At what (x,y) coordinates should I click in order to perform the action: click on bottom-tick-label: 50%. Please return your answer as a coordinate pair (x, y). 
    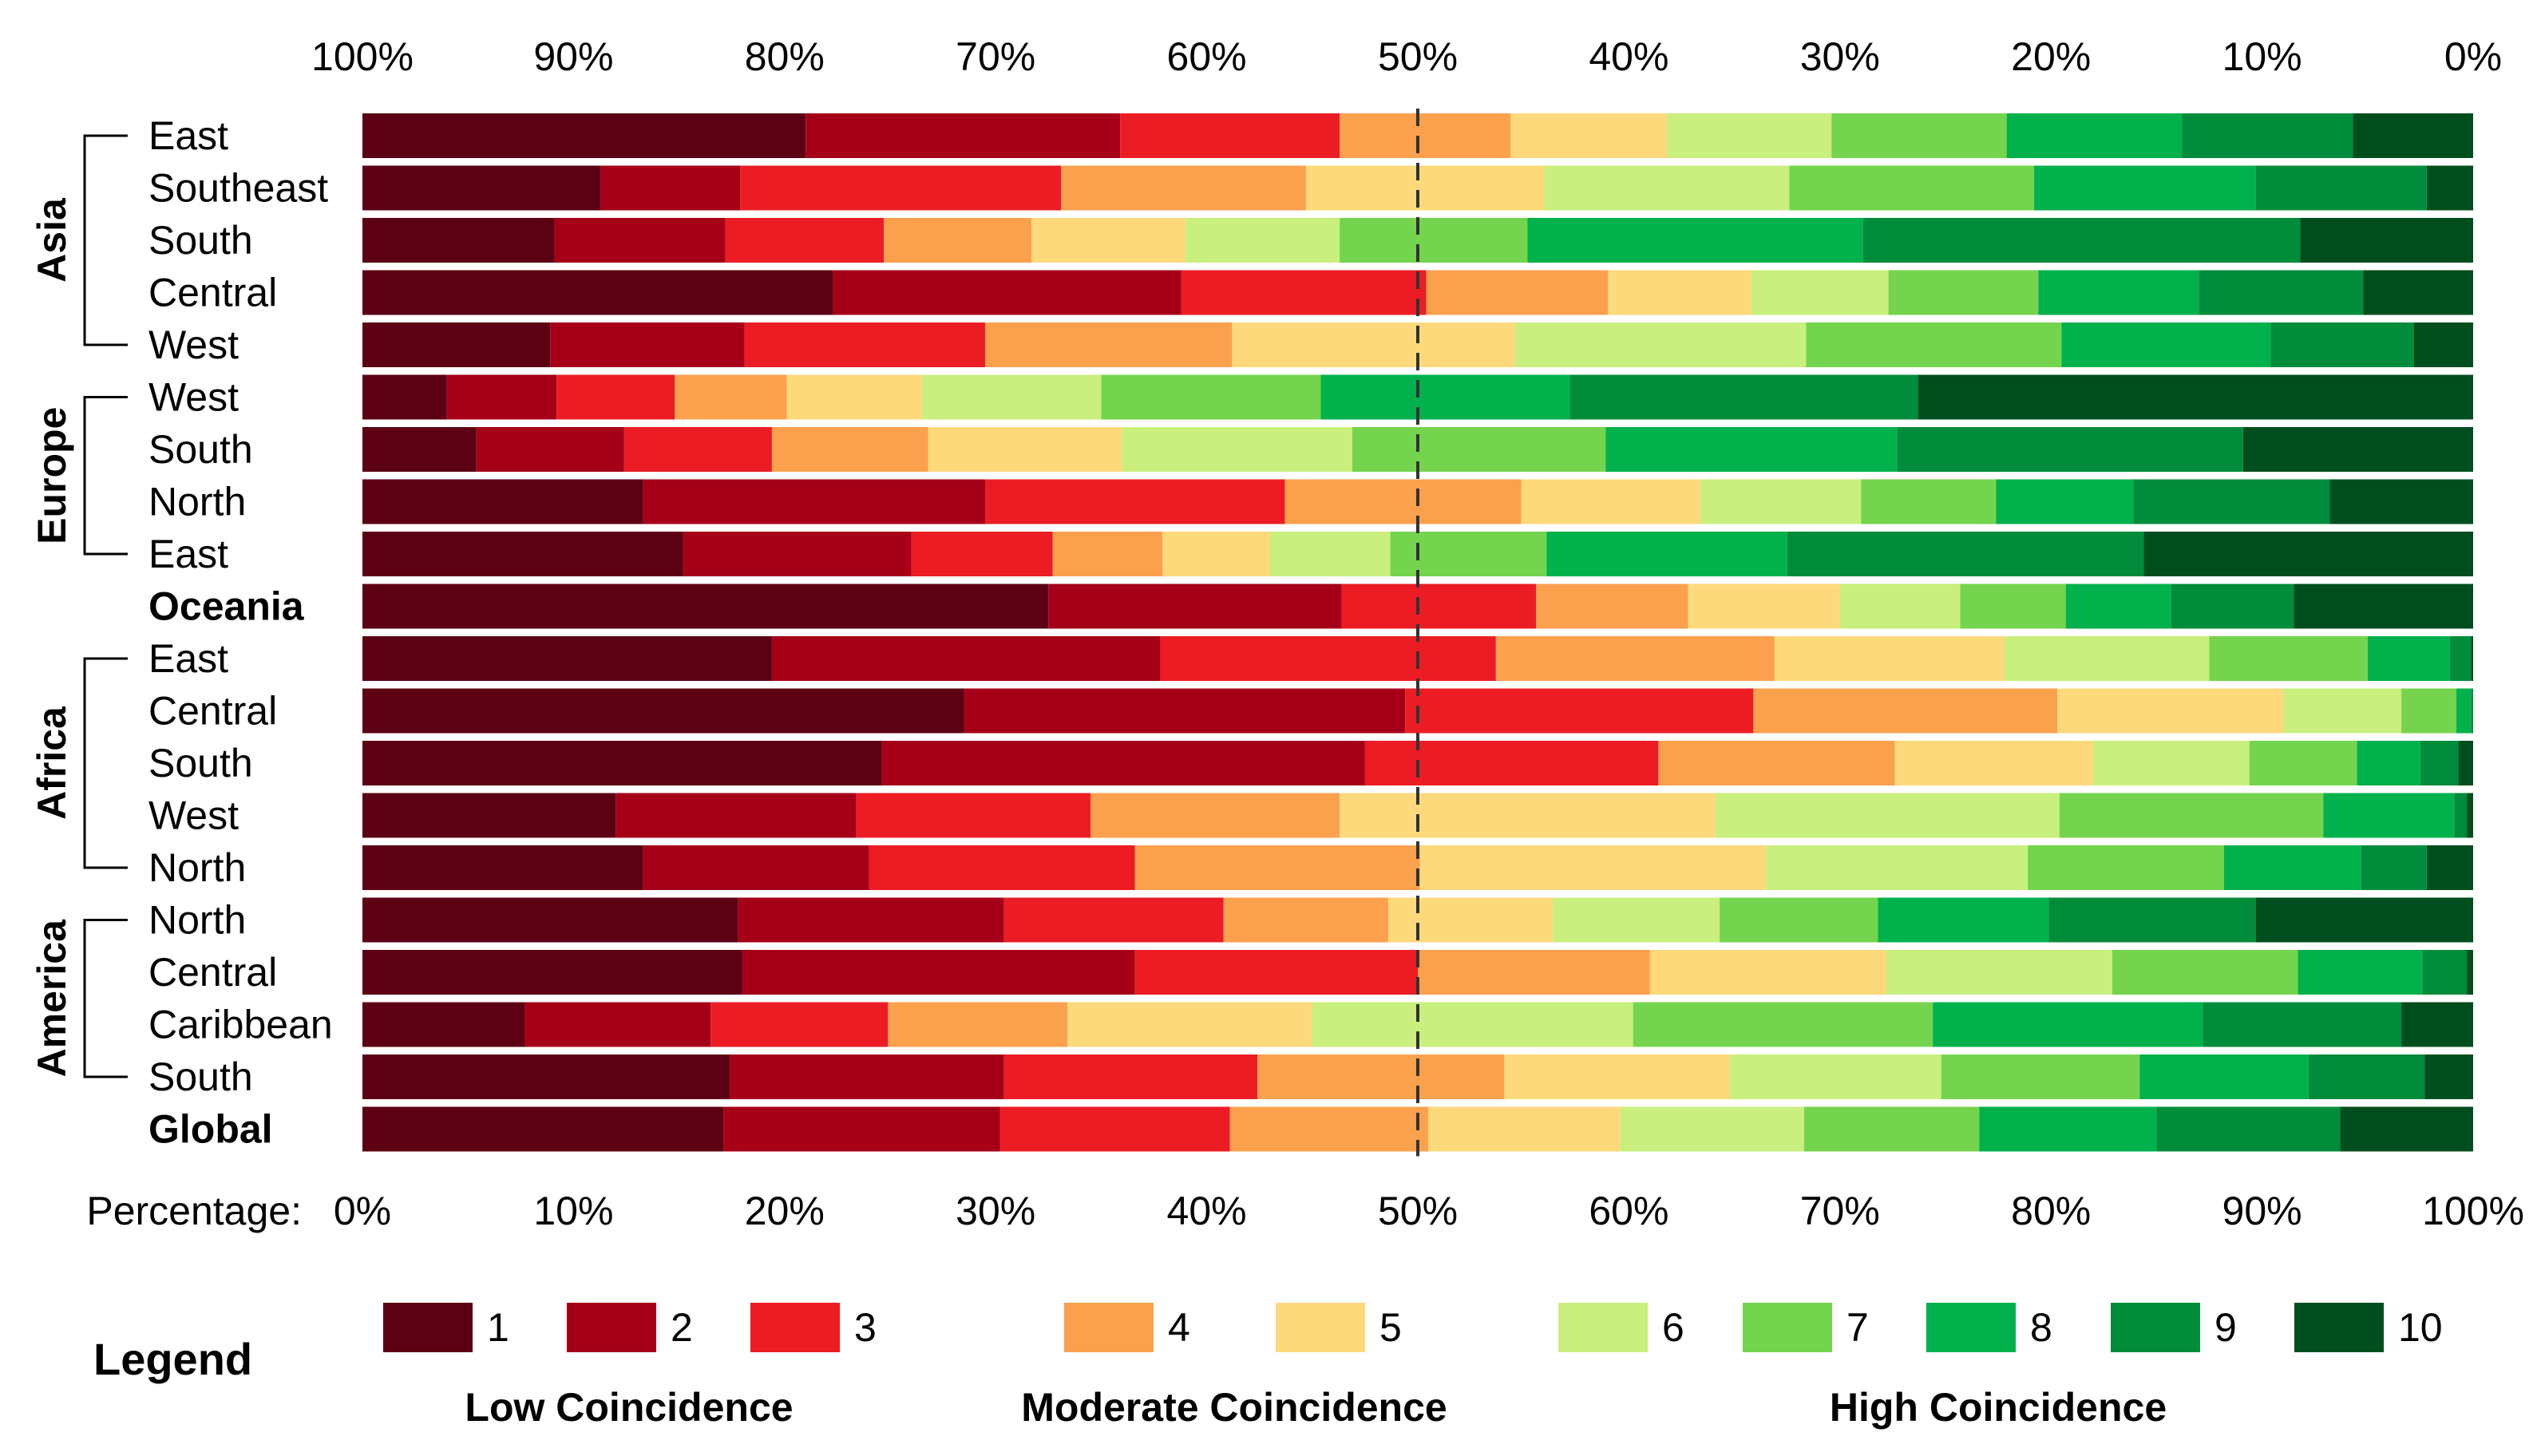
    Looking at the image, I should click on (1418, 1211).